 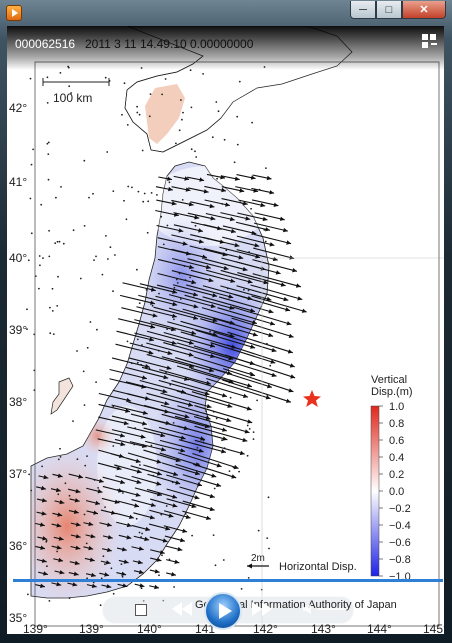 What do you see at coordinates (389, 10) in the screenshot?
I see `maximize-button: □` at bounding box center [389, 10].